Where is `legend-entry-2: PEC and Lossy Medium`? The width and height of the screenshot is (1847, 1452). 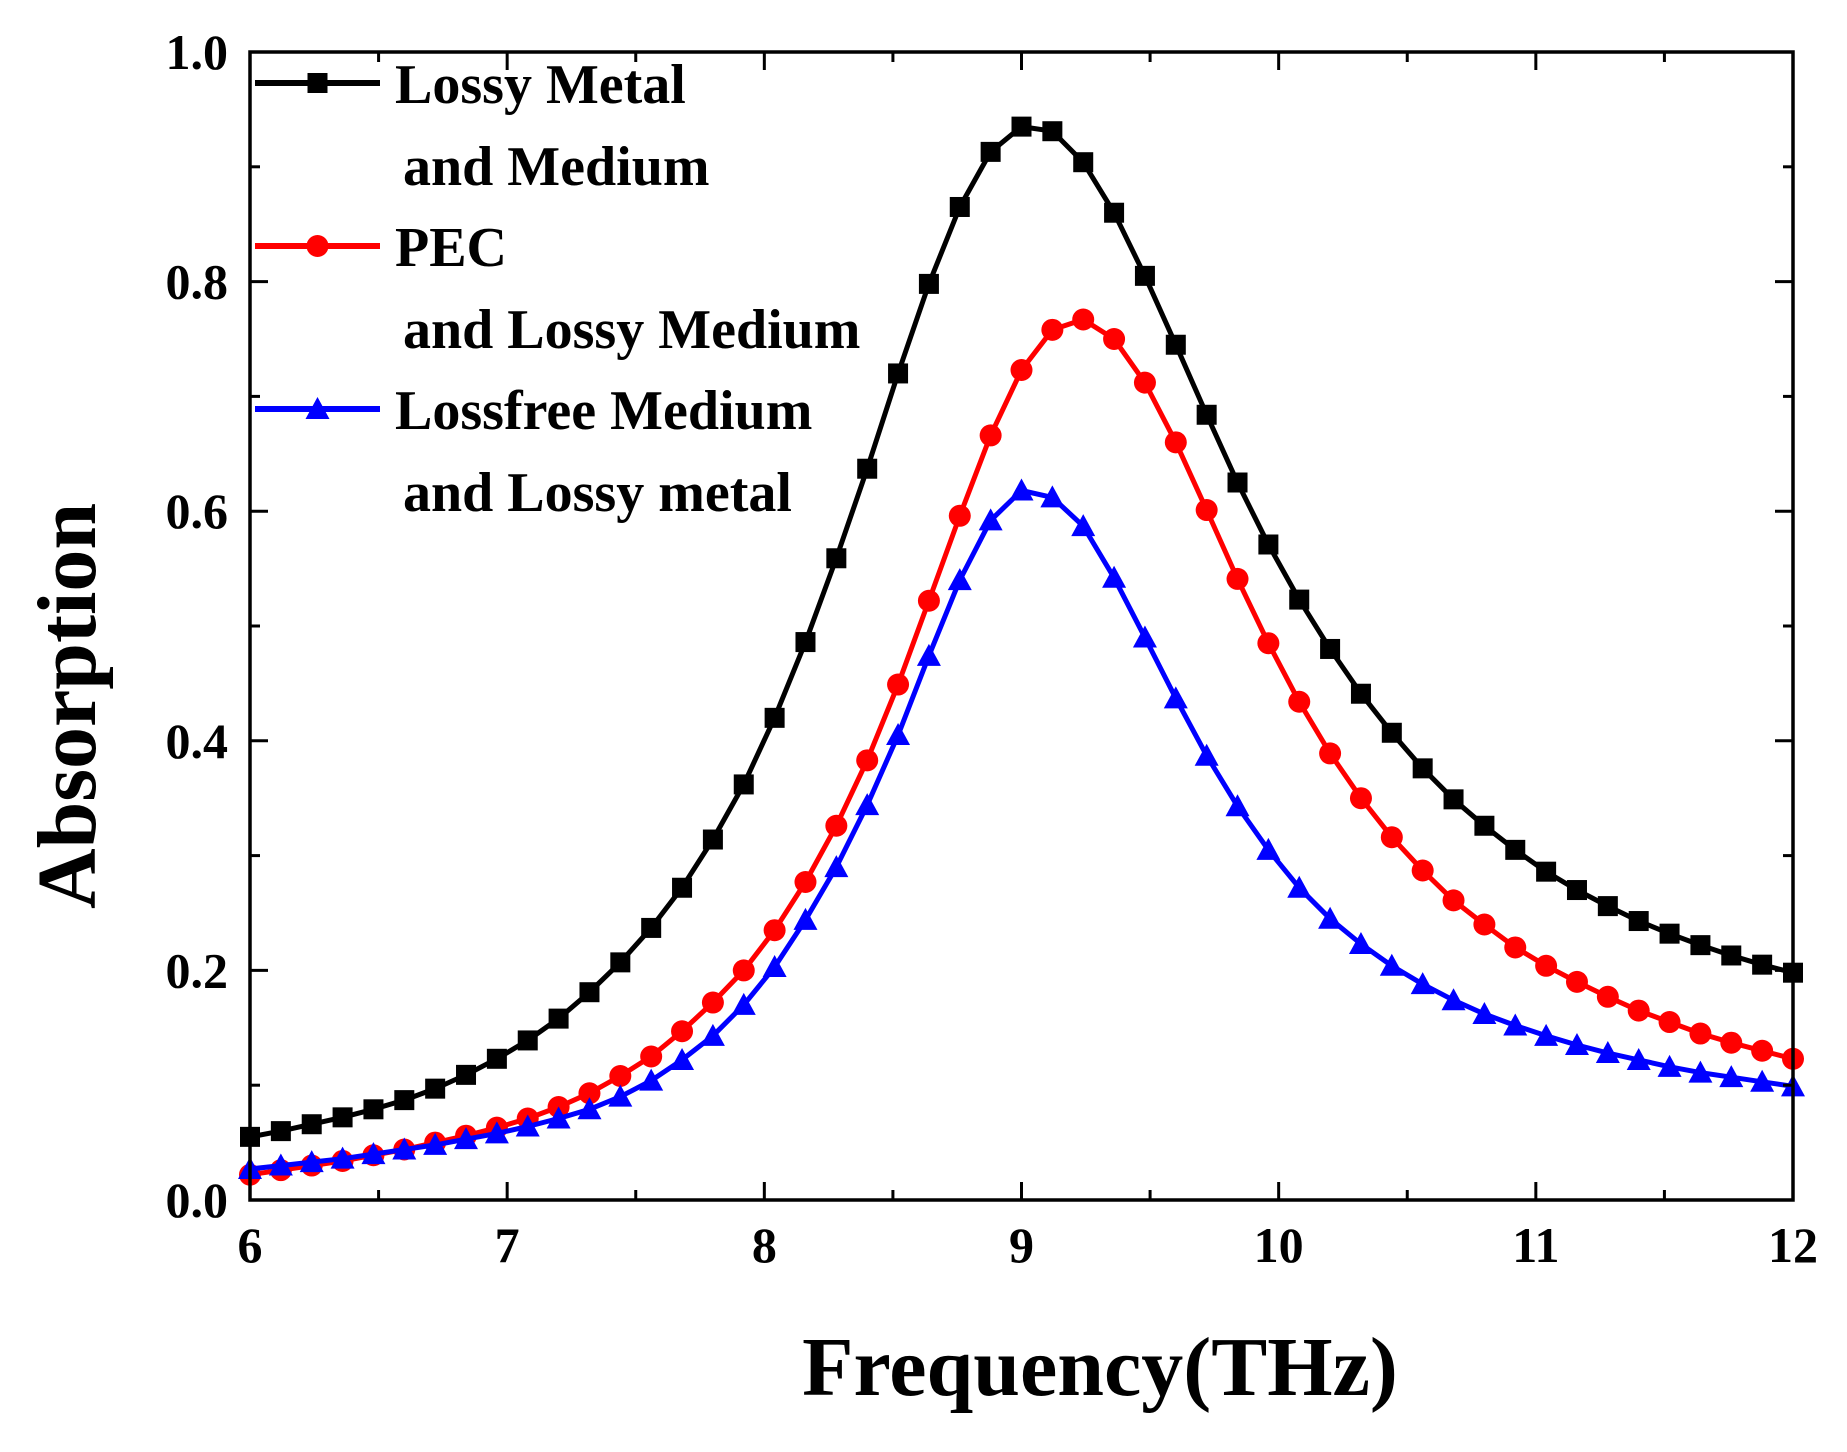 legend-entry-2: PEC and Lossy Medium is located at coordinates (557, 289).